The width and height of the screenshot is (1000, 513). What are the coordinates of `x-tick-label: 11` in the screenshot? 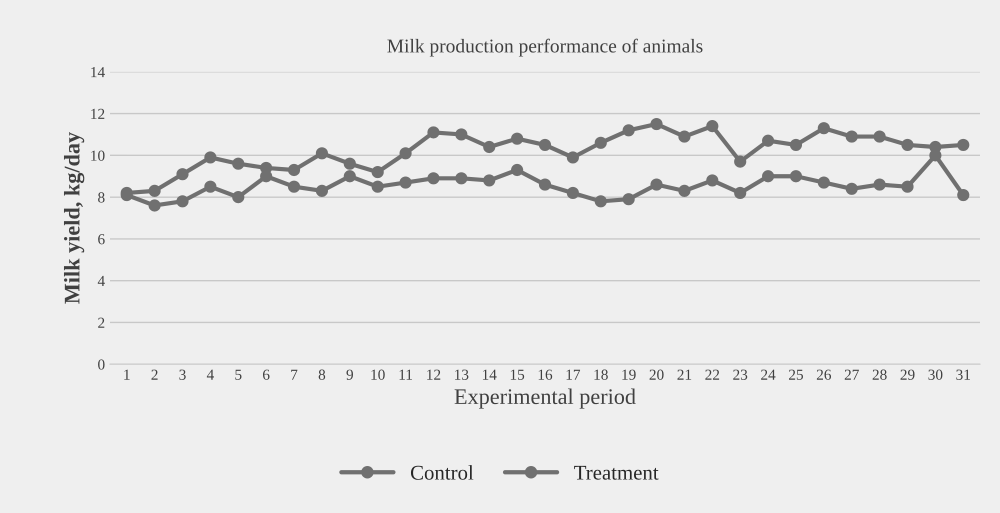 It's located at (406, 375).